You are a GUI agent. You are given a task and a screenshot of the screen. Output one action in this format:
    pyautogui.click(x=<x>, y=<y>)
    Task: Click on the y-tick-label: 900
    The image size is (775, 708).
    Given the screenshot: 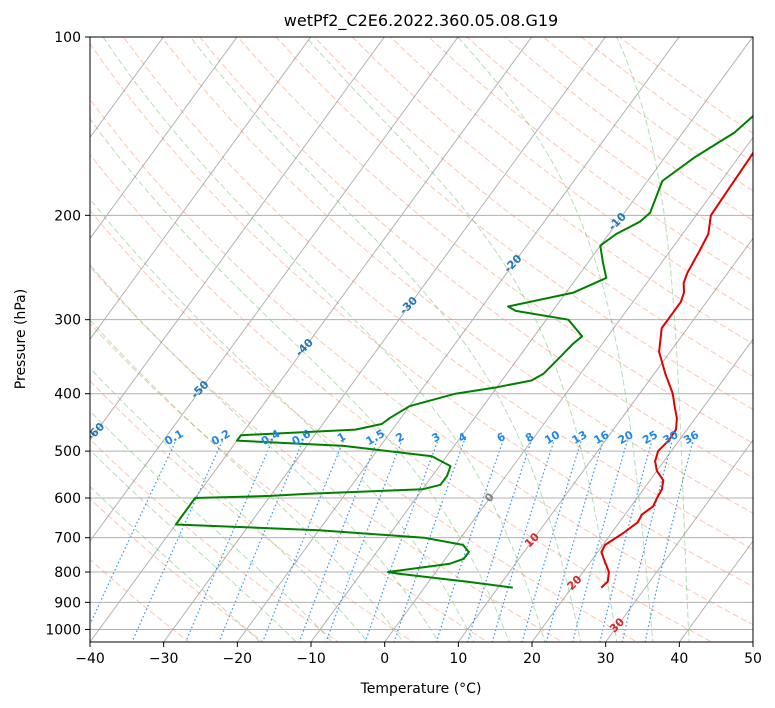 What is the action you would take?
    pyautogui.click(x=67, y=603)
    